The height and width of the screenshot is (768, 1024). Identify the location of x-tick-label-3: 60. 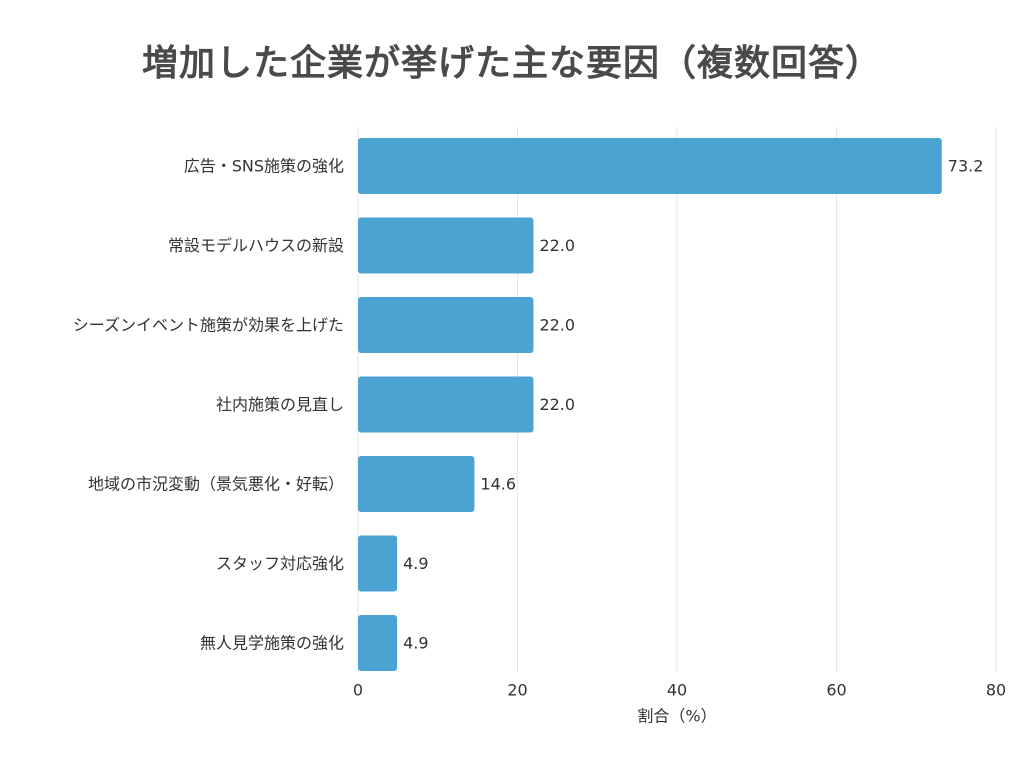
(836, 690).